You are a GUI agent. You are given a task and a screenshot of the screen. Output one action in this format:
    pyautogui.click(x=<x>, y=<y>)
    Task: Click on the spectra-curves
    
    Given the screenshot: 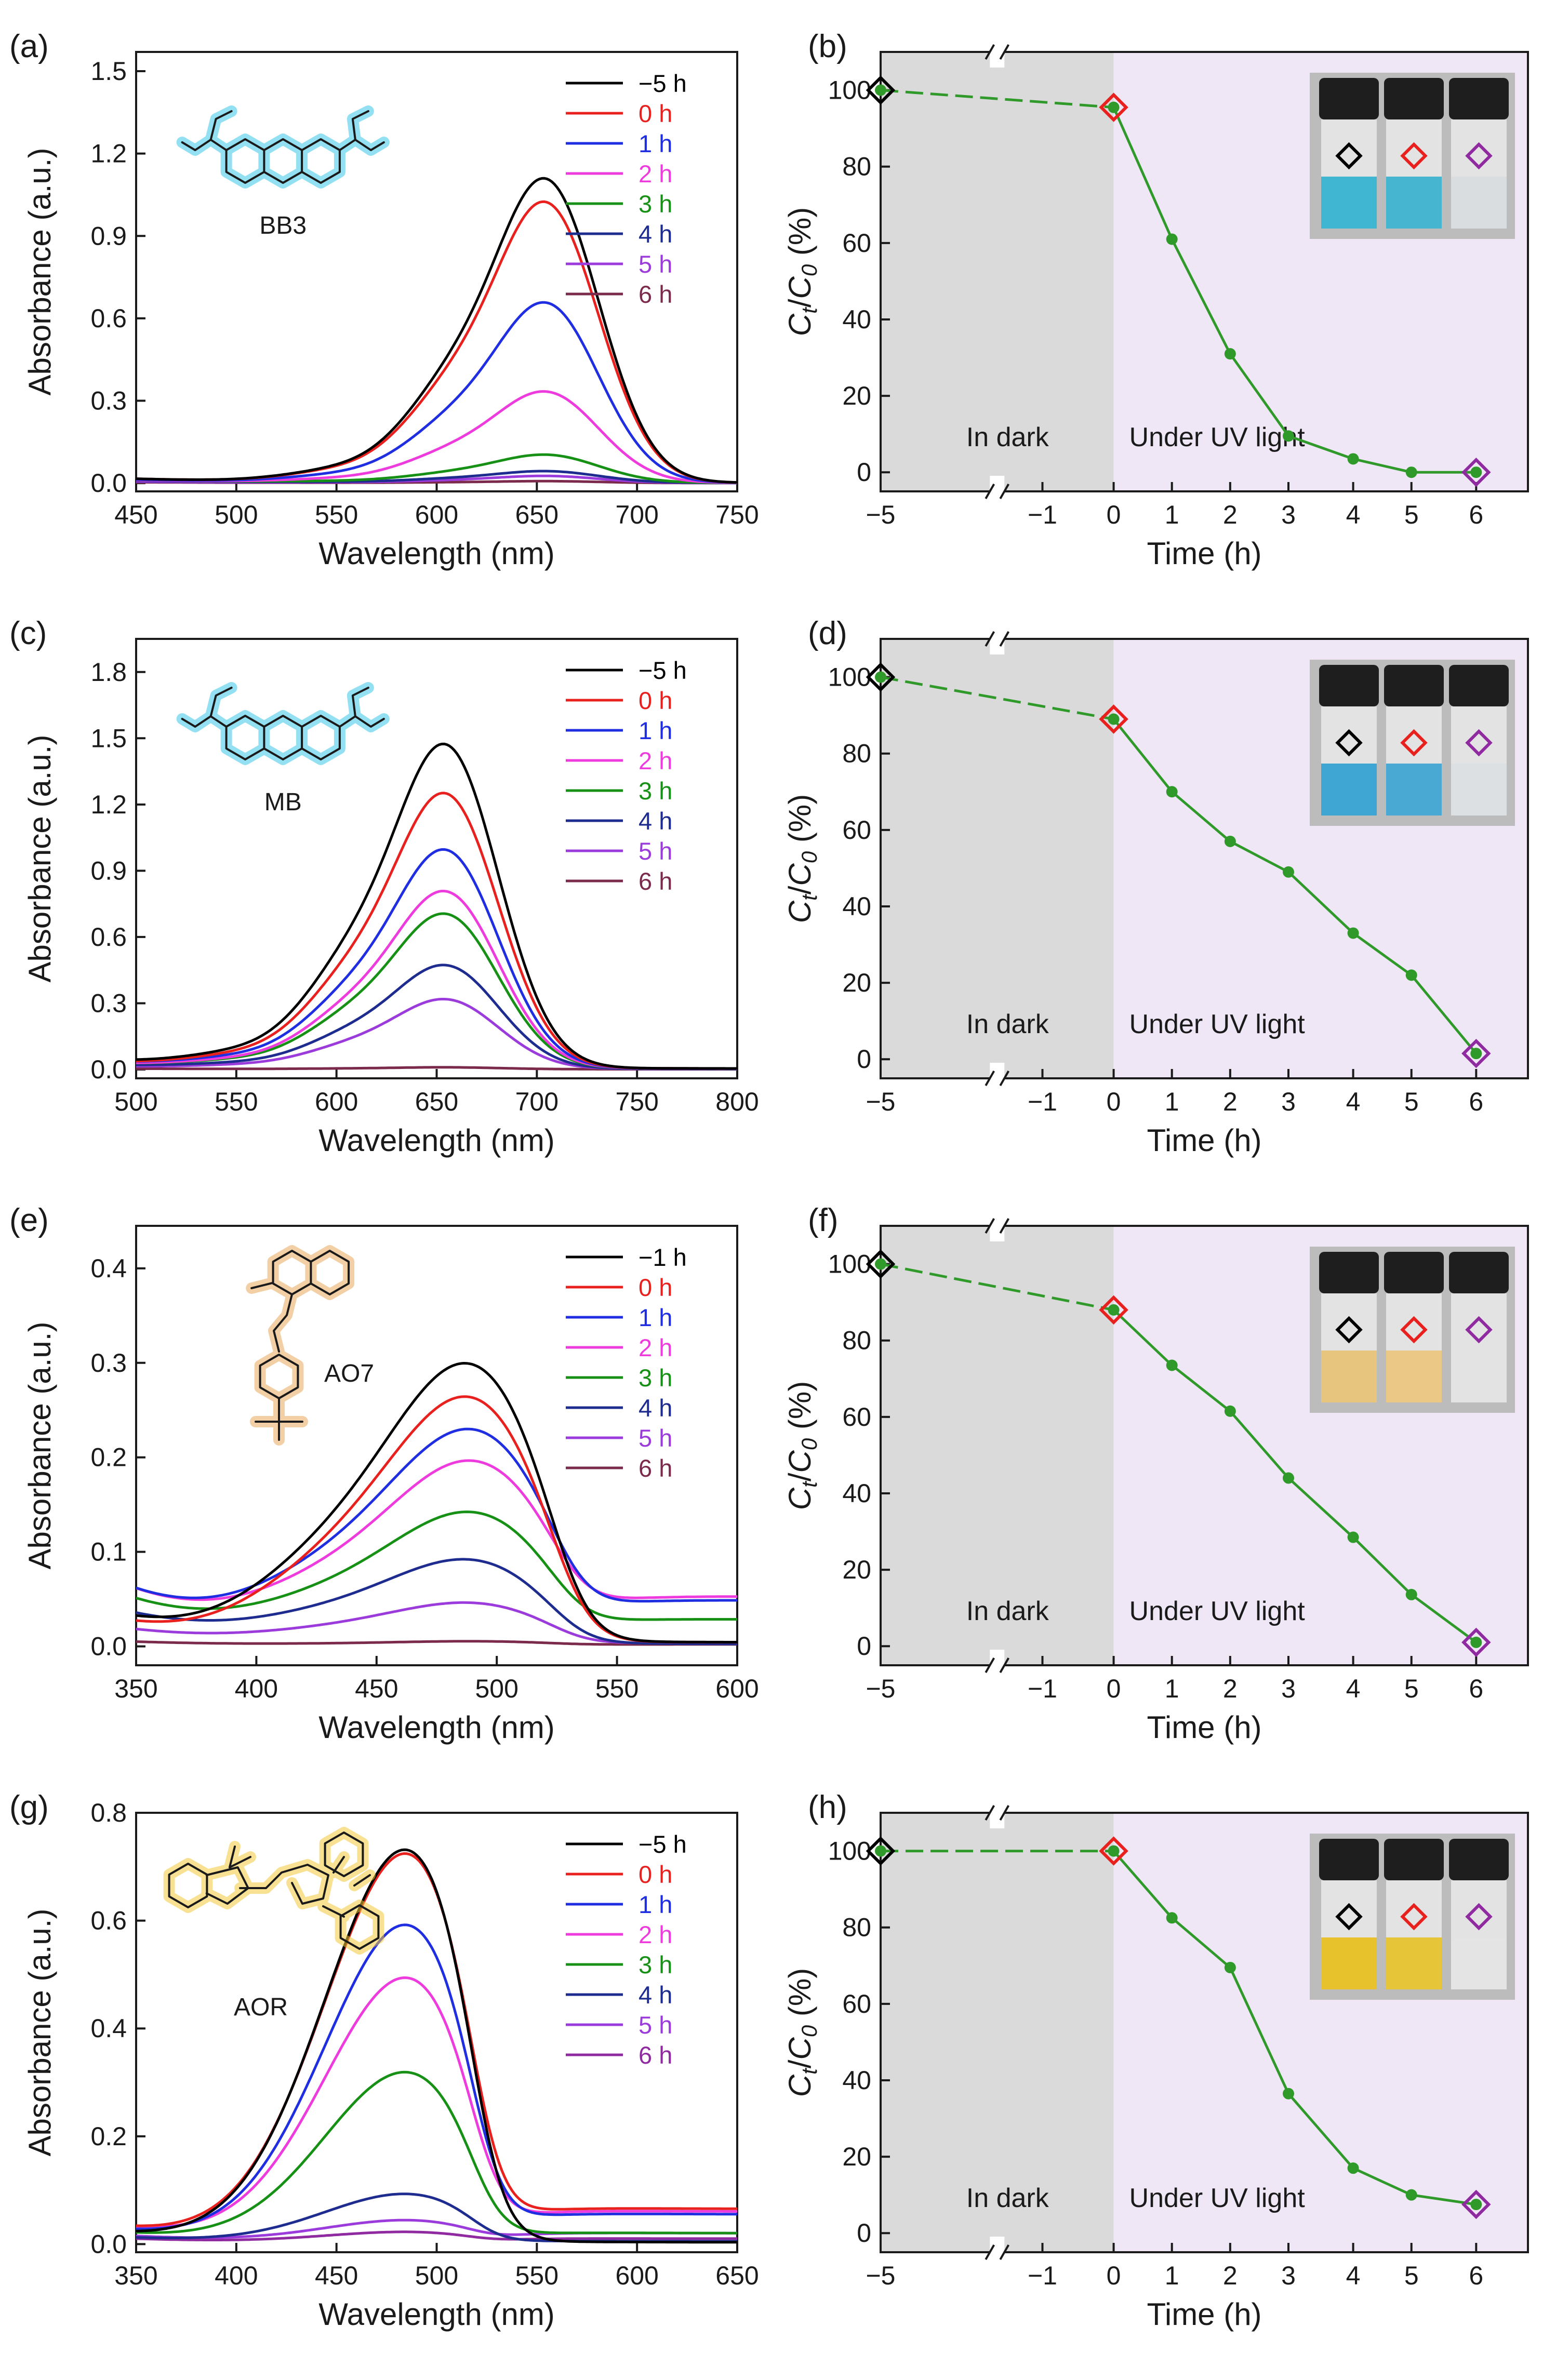 What is the action you would take?
    pyautogui.click(x=437, y=1504)
    